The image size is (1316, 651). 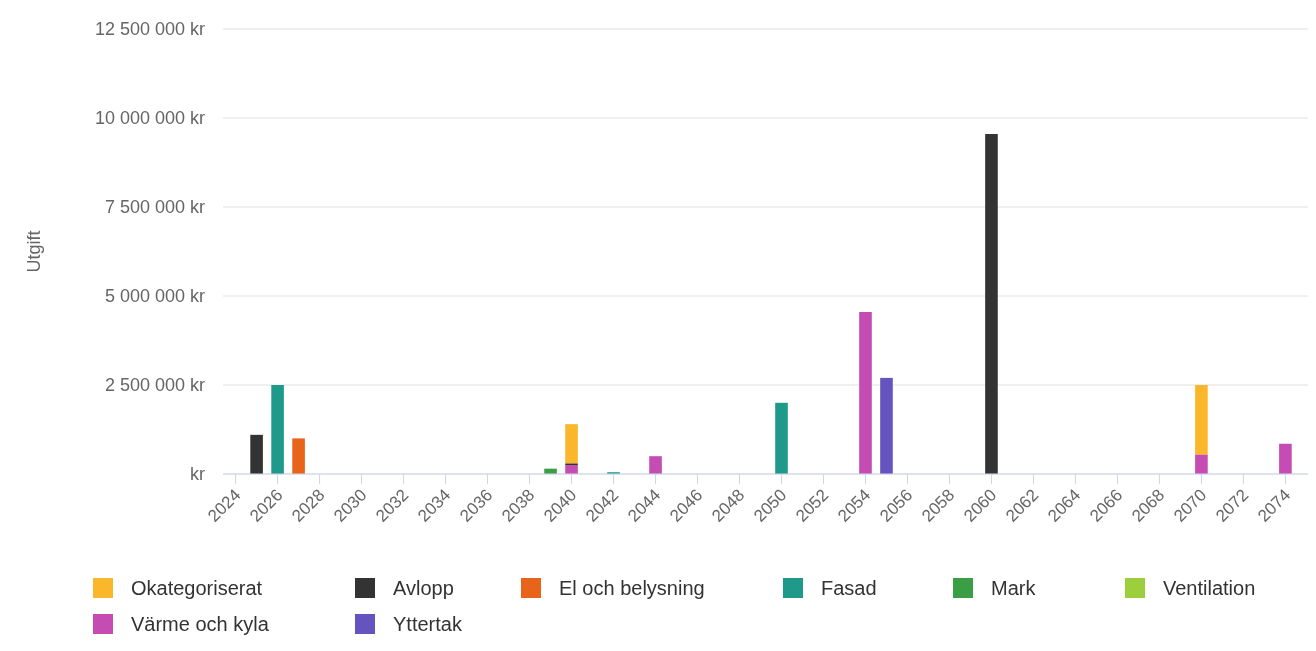 I want to click on legend-label: Avlopp, so click(x=423, y=588).